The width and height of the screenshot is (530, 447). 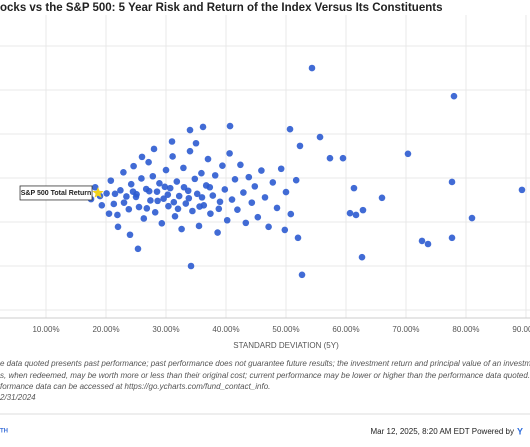 What do you see at coordinates (286, 345) in the screenshot?
I see `x-axis-title: STANDARD DEVIATION (5Y)` at bounding box center [286, 345].